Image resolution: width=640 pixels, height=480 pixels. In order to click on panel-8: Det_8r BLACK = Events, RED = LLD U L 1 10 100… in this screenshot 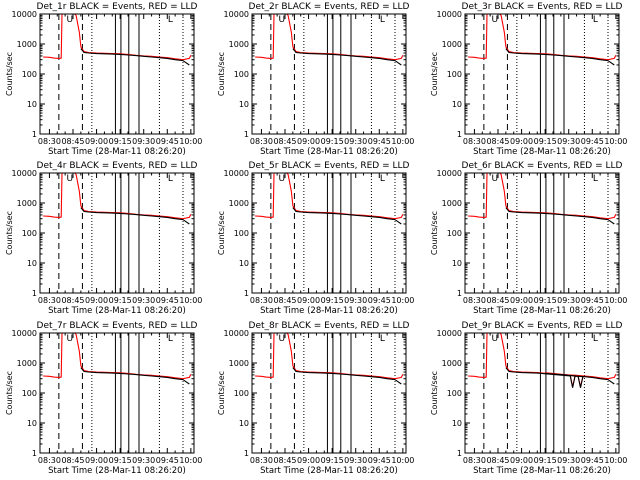, I will do `click(315, 398)`.